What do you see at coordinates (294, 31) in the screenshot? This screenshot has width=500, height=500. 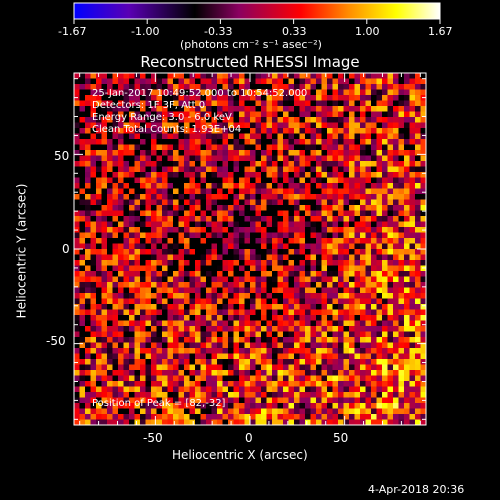 I see `colorbar-tick-label: 0.33` at bounding box center [294, 31].